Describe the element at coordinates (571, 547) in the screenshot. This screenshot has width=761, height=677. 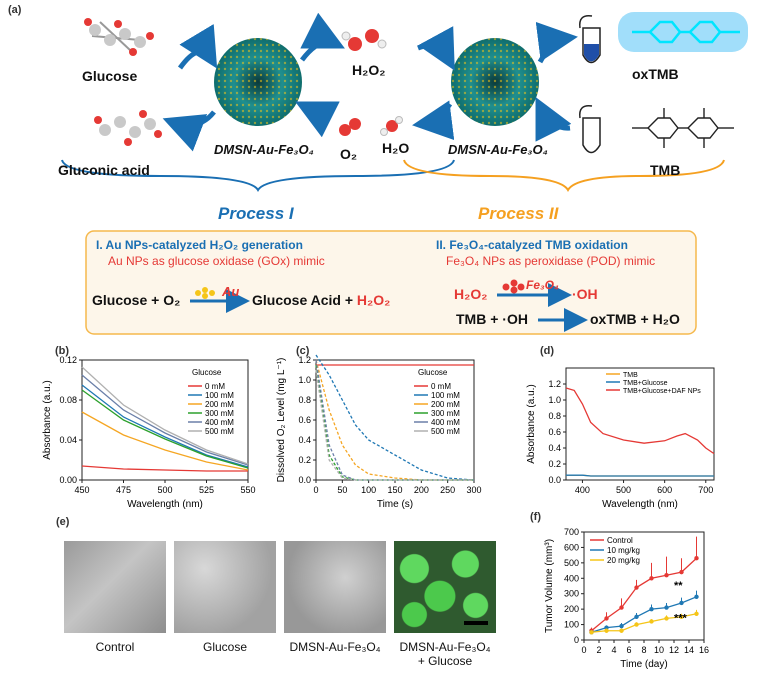
I see `y-tick-label: 600` at that location.